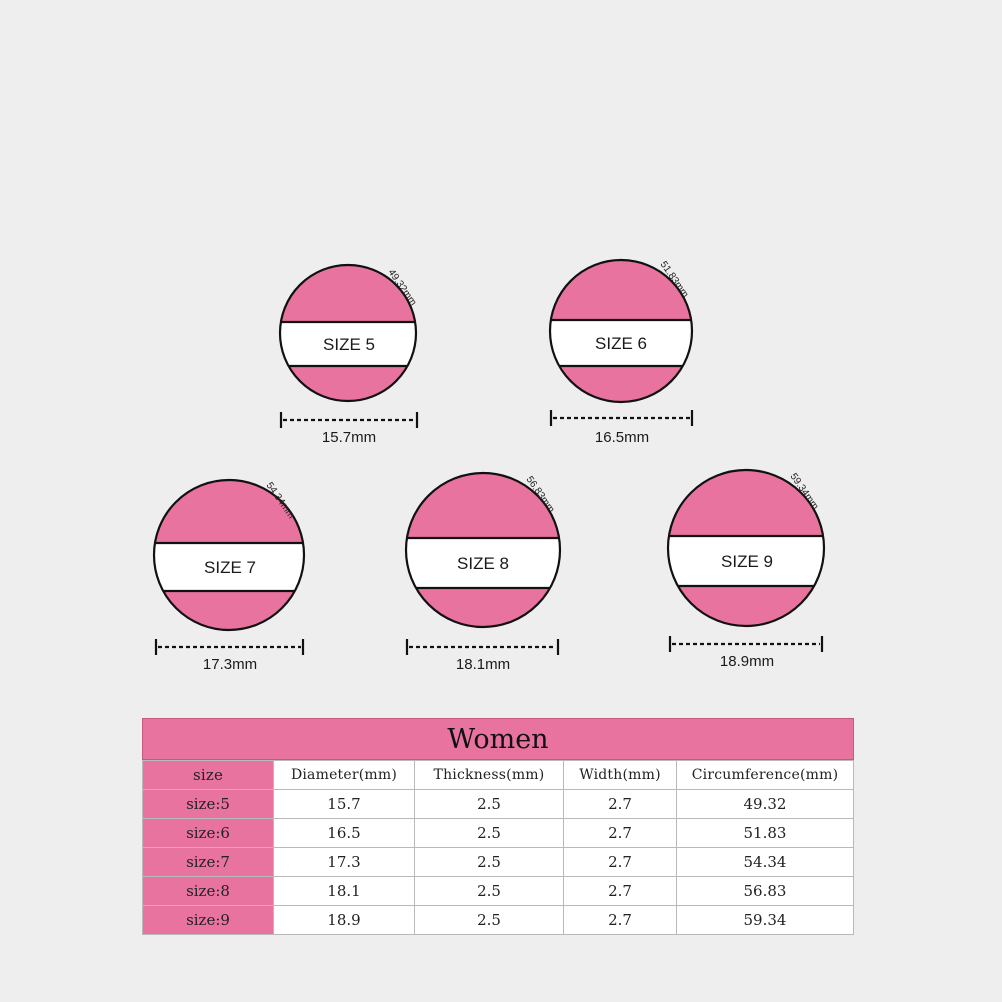 This screenshot has width=1002, height=1002. I want to click on cell-circumference: 49.32, so click(765, 804).